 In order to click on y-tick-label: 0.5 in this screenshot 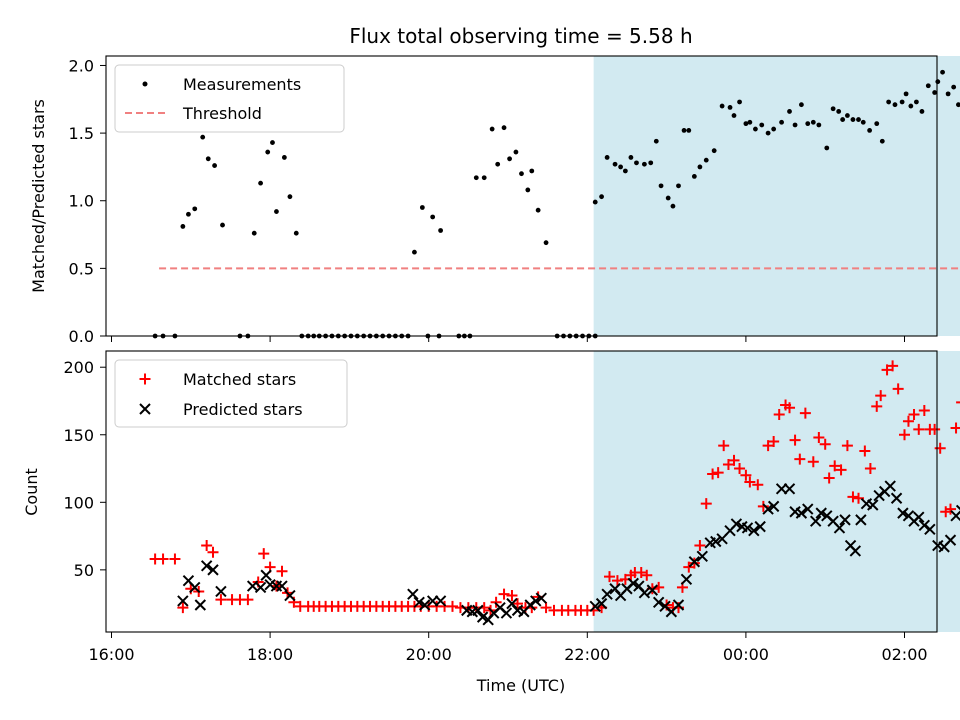, I will do `click(81, 268)`.